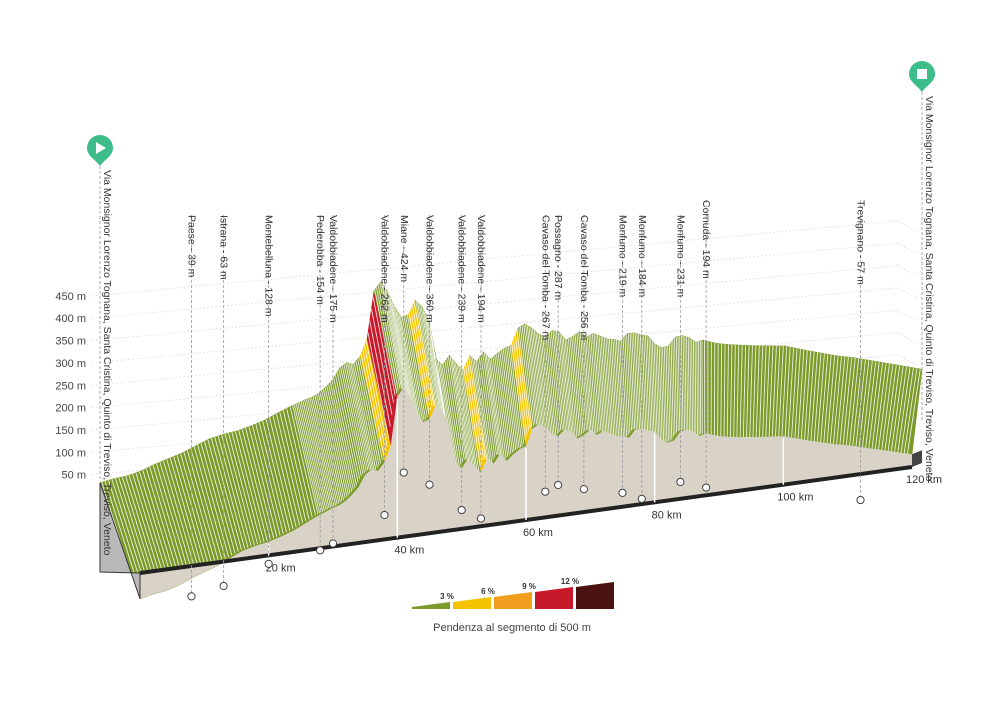 The width and height of the screenshot is (1000, 707). I want to click on y-tick-label: 100 m, so click(70, 453).